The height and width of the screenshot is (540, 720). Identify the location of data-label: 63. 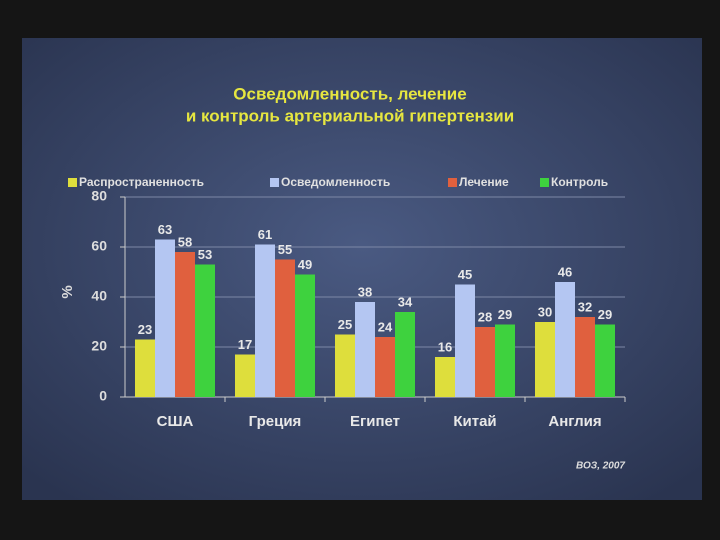
(165, 229).